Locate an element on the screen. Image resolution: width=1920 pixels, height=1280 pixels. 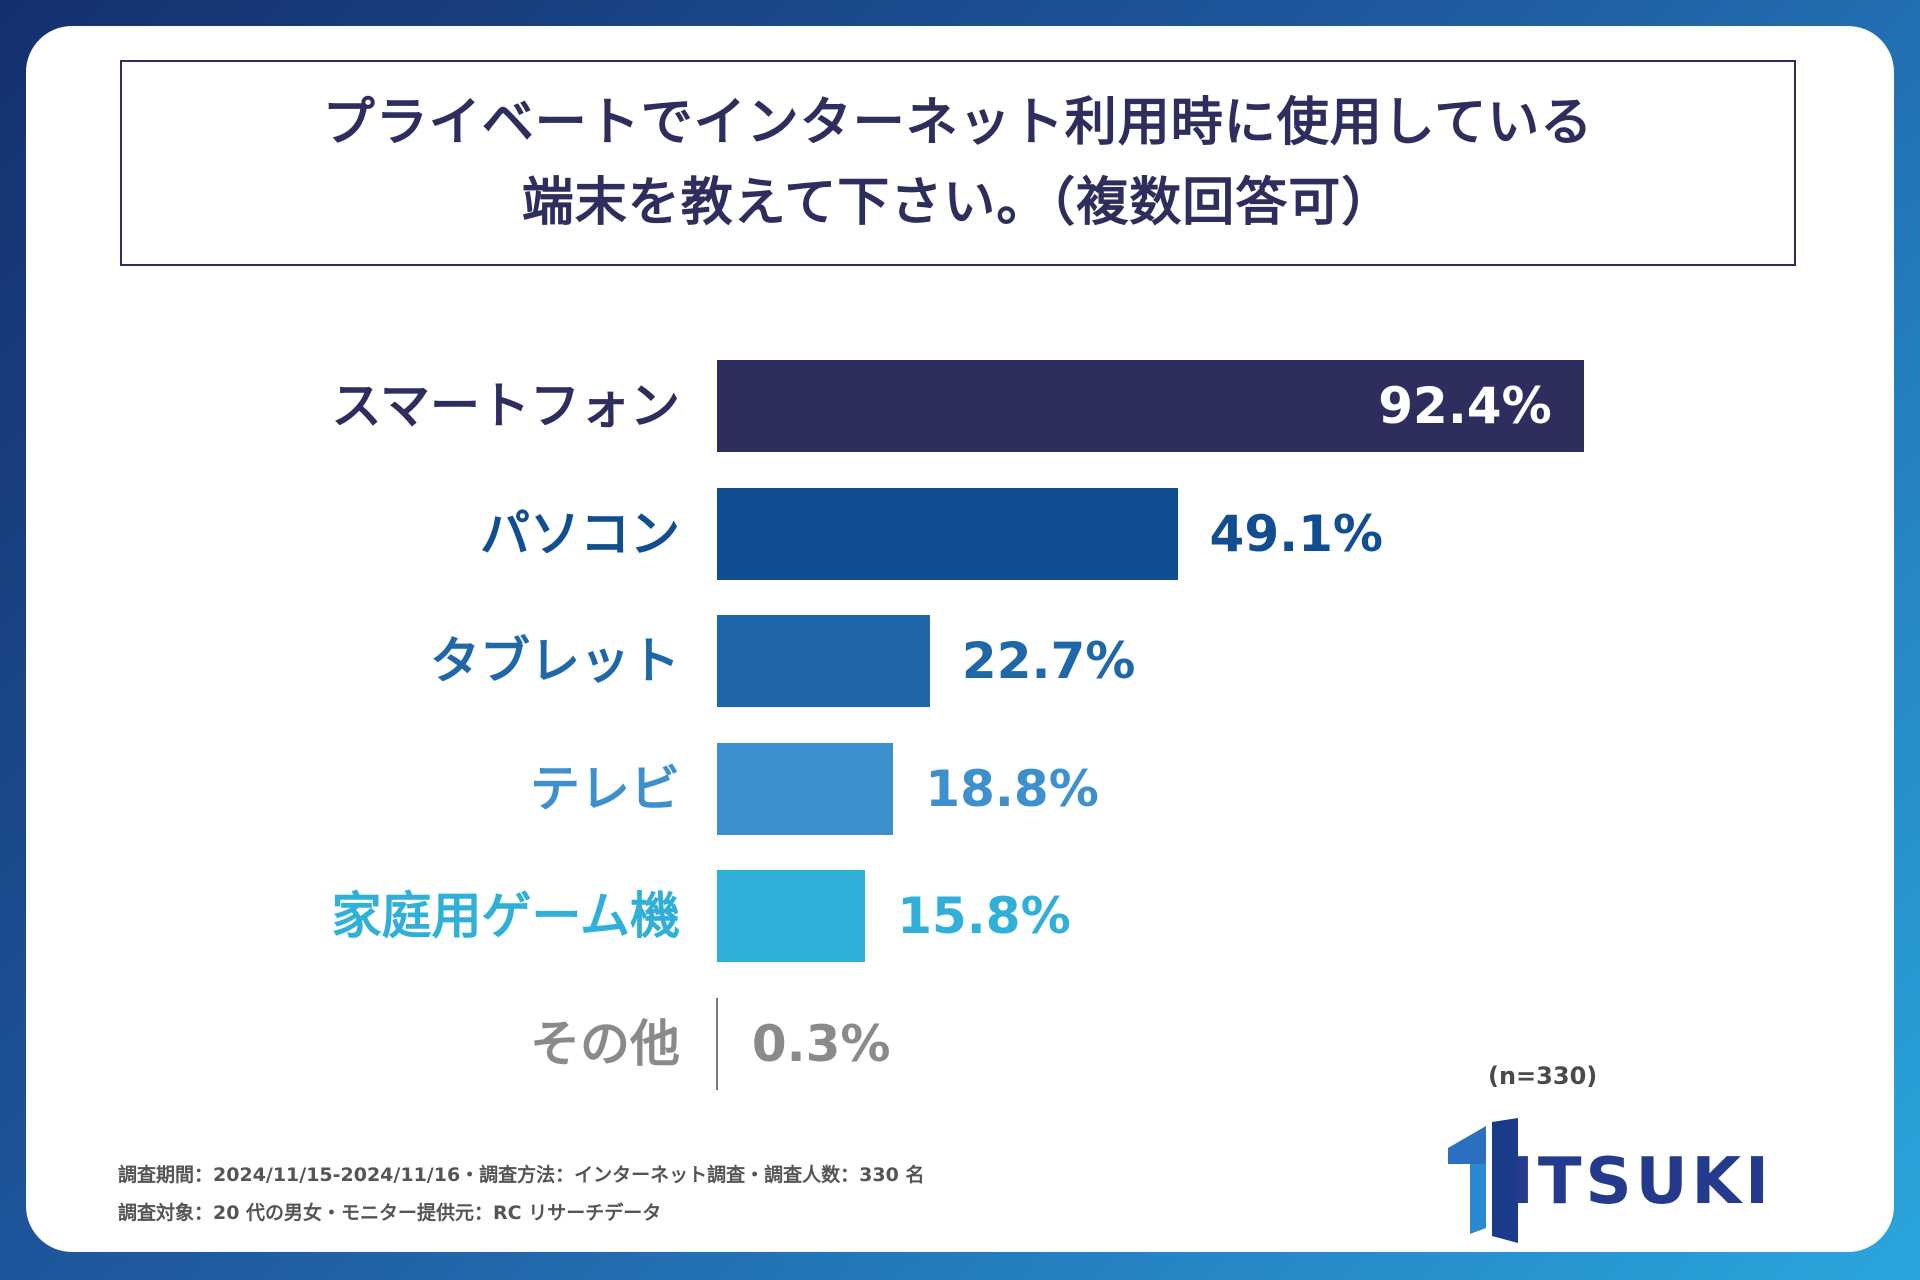
category-label: その他 is located at coordinates (605, 1043).